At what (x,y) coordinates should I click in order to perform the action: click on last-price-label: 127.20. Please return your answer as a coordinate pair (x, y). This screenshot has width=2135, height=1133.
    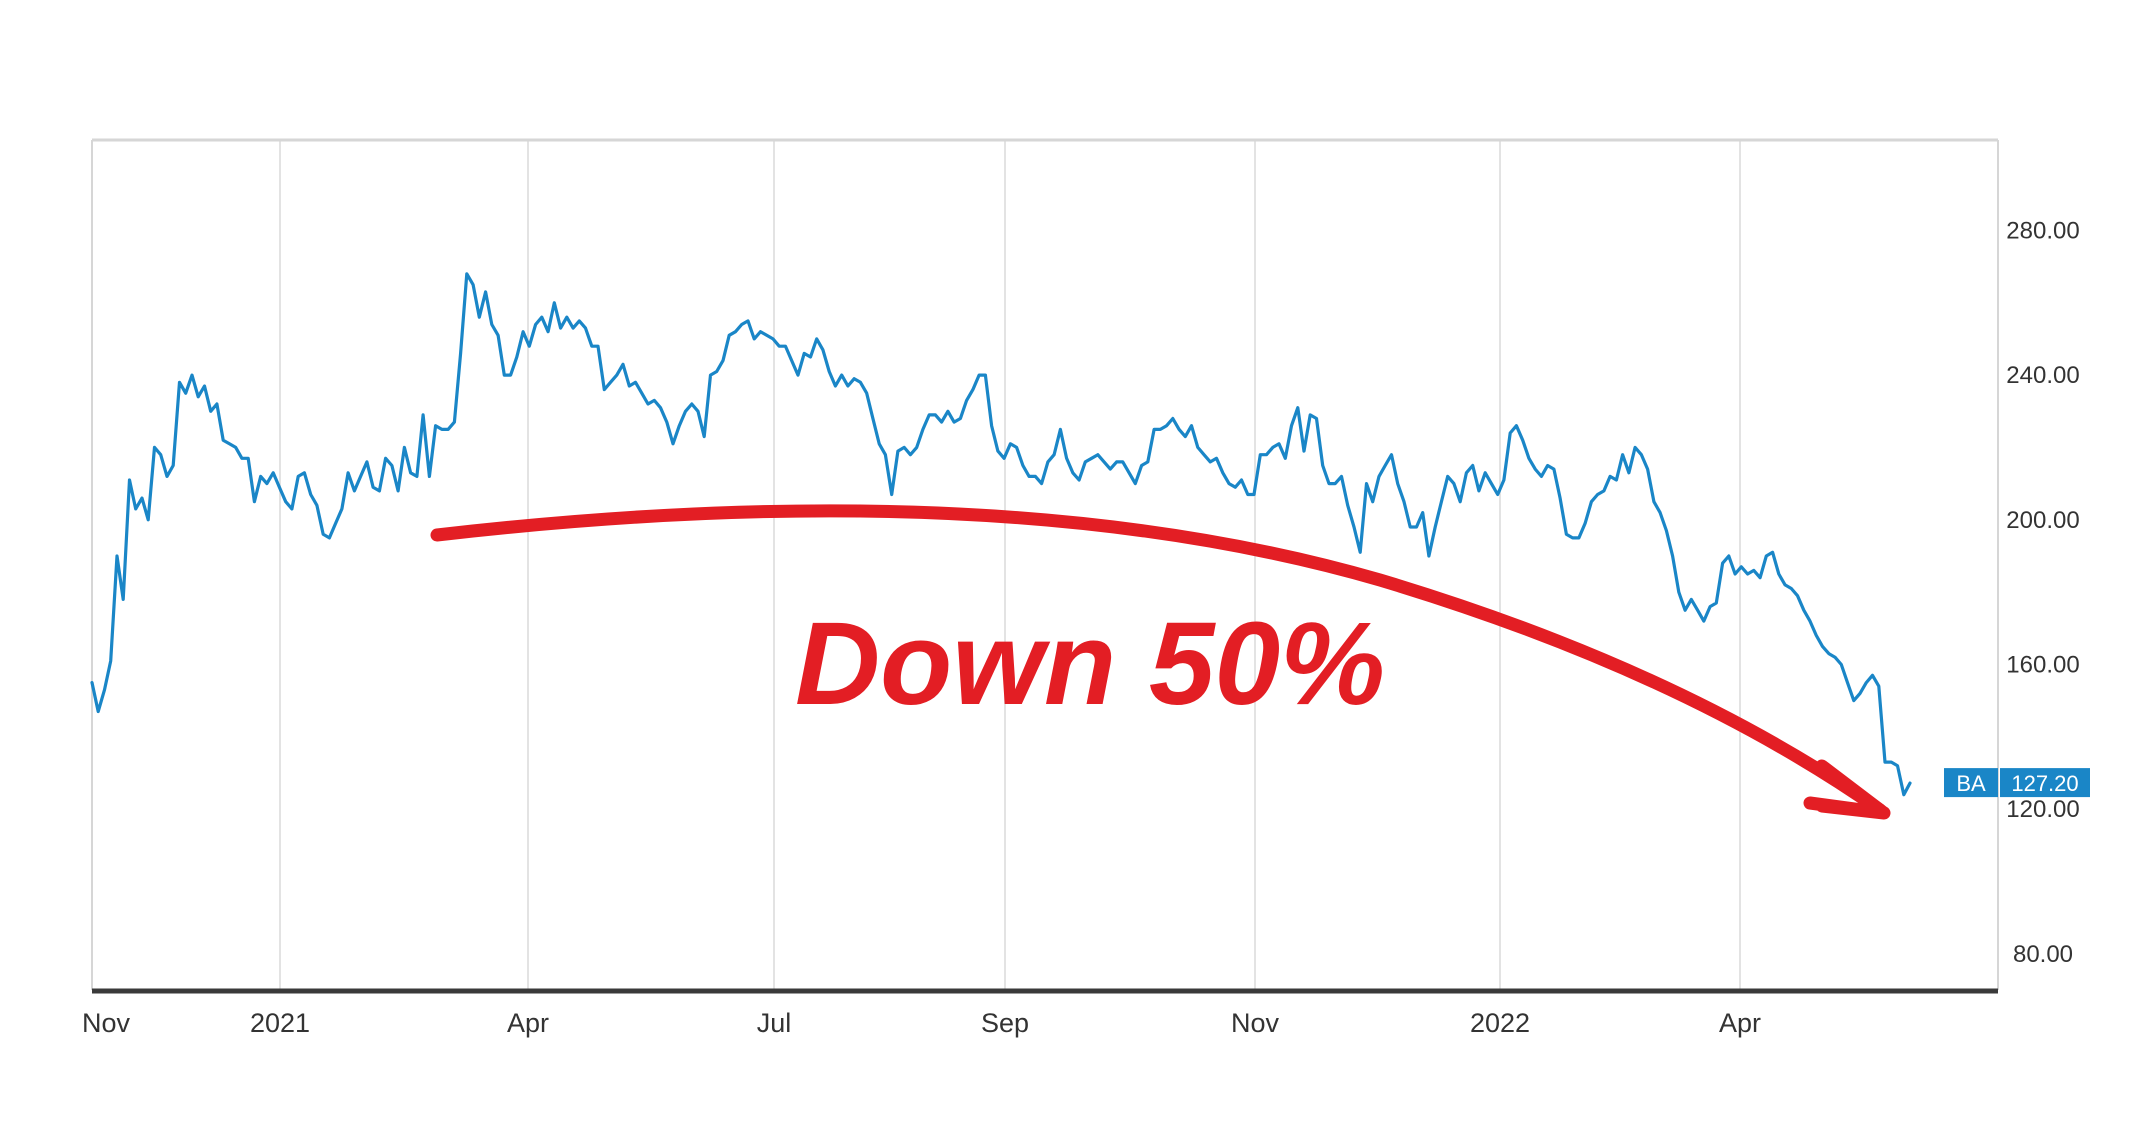
    Looking at the image, I should click on (2044, 783).